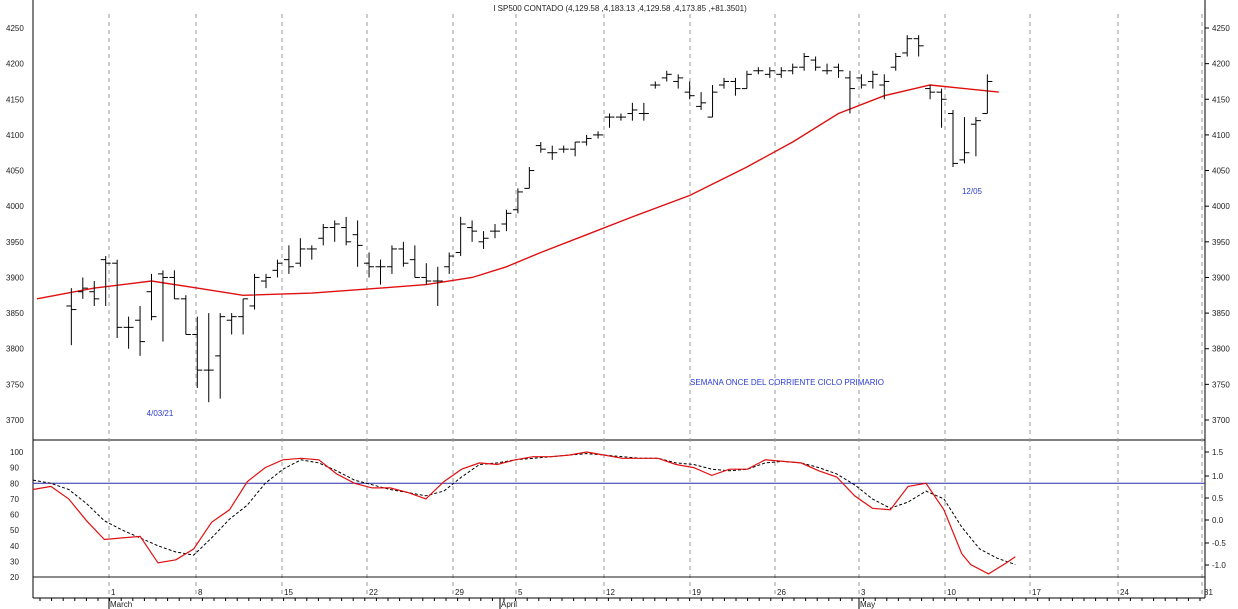  What do you see at coordinates (867, 604) in the screenshot?
I see `month-label: May` at bounding box center [867, 604].